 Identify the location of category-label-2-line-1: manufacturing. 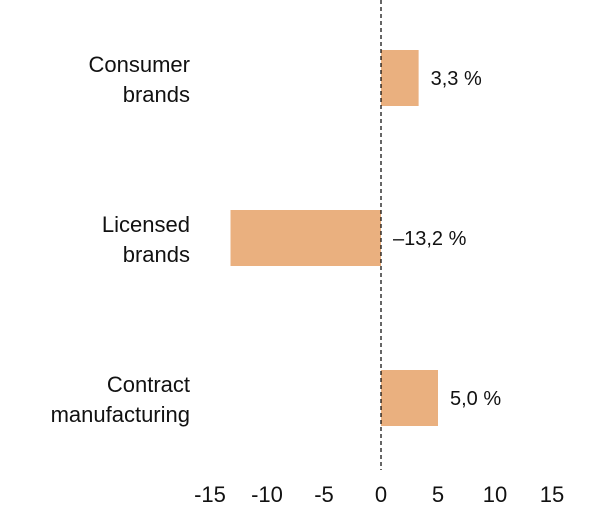
(120, 414).